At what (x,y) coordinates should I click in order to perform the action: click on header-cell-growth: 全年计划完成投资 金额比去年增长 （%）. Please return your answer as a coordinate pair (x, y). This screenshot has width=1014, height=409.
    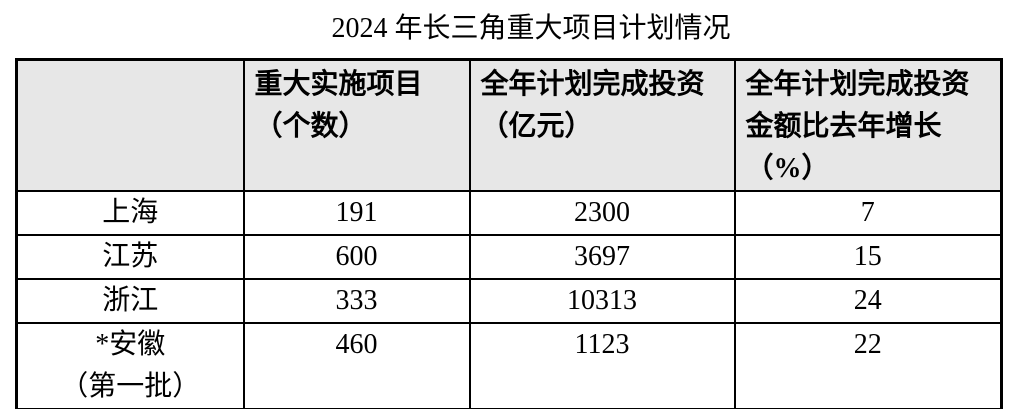
    Looking at the image, I should click on (868, 125).